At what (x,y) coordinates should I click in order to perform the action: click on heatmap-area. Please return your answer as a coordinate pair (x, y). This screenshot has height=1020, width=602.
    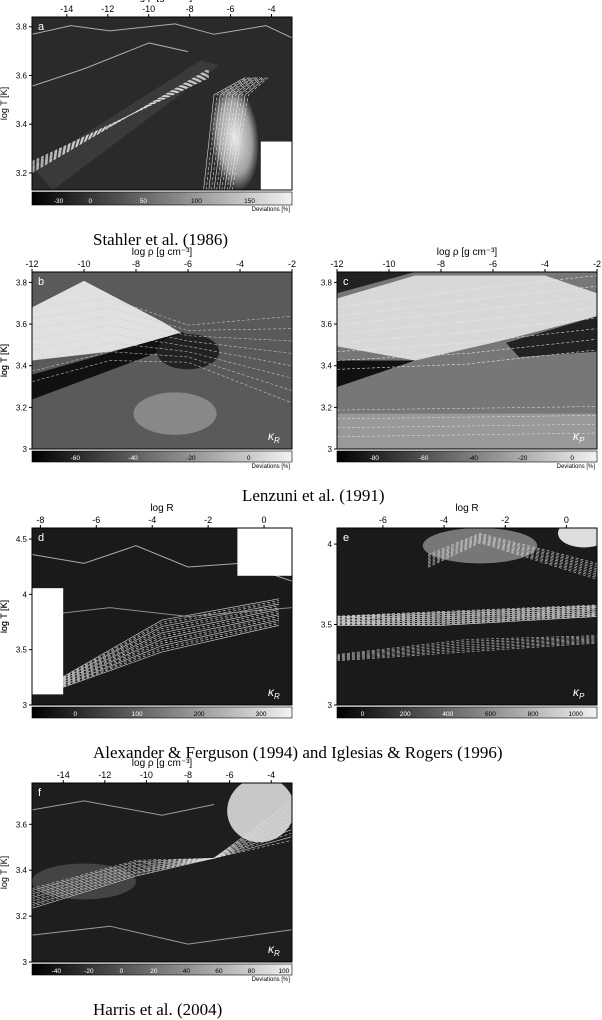
    Looking at the image, I should click on (467, 616).